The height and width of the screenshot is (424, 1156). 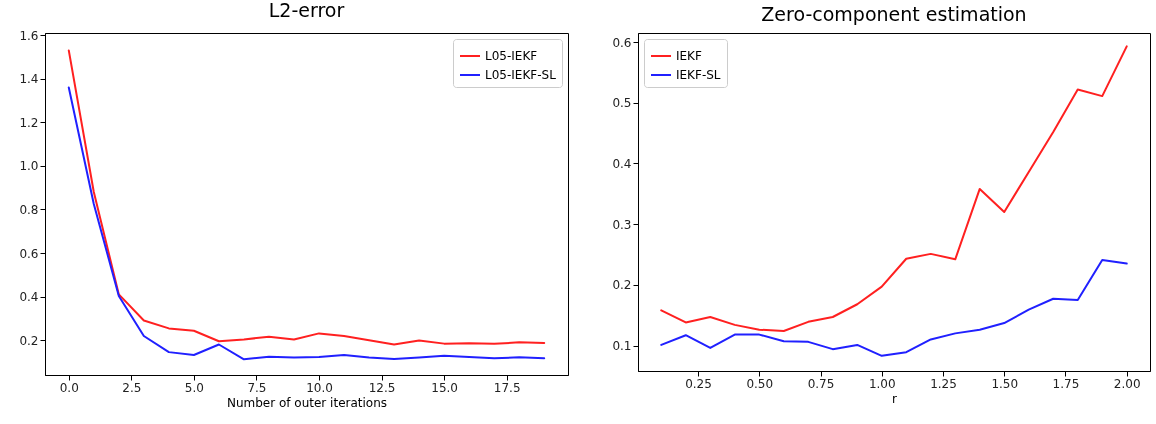 What do you see at coordinates (29, 209) in the screenshot?
I see `y-tick-label: 0.8` at bounding box center [29, 209].